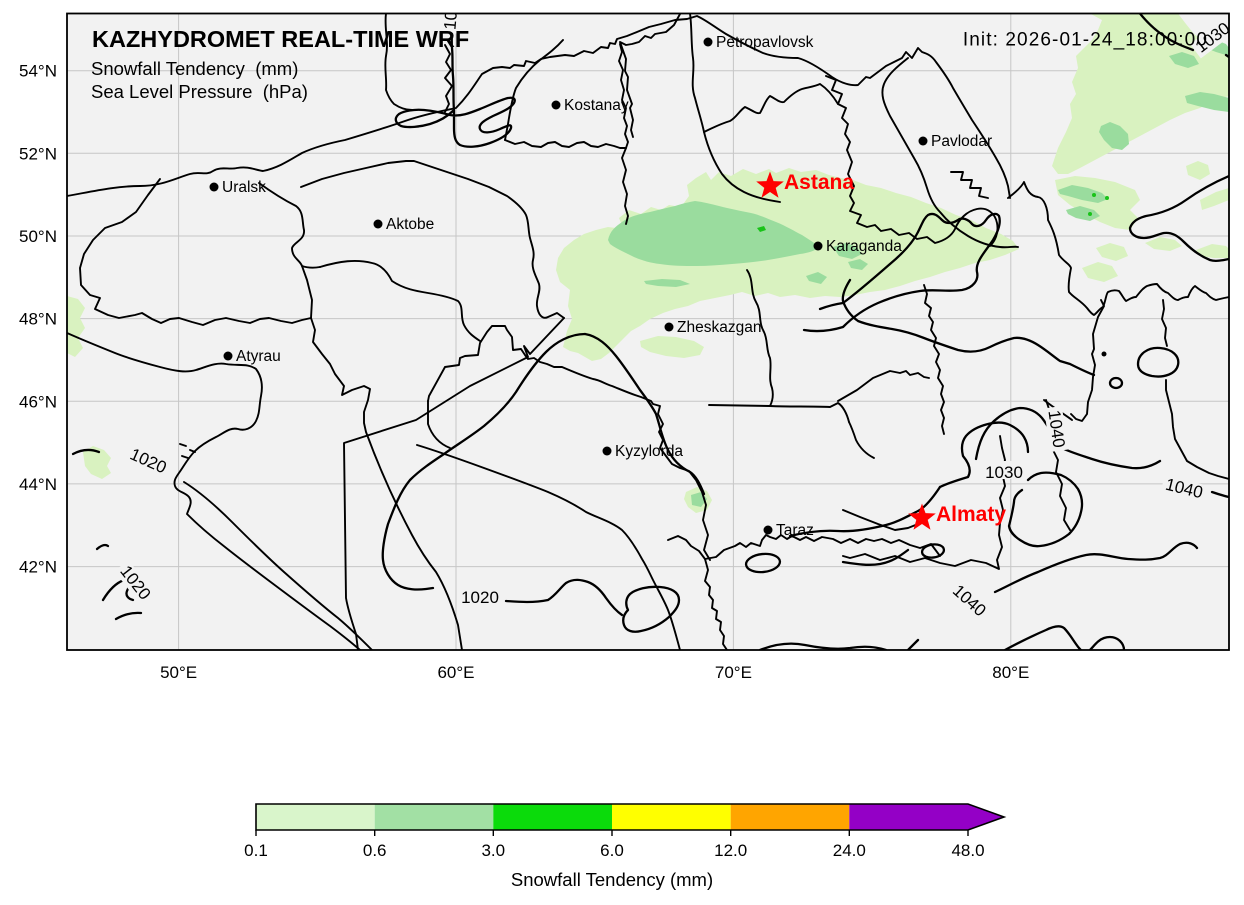 The height and width of the screenshot is (905, 1244). I want to click on svg-text: 70°E, so click(733, 672).